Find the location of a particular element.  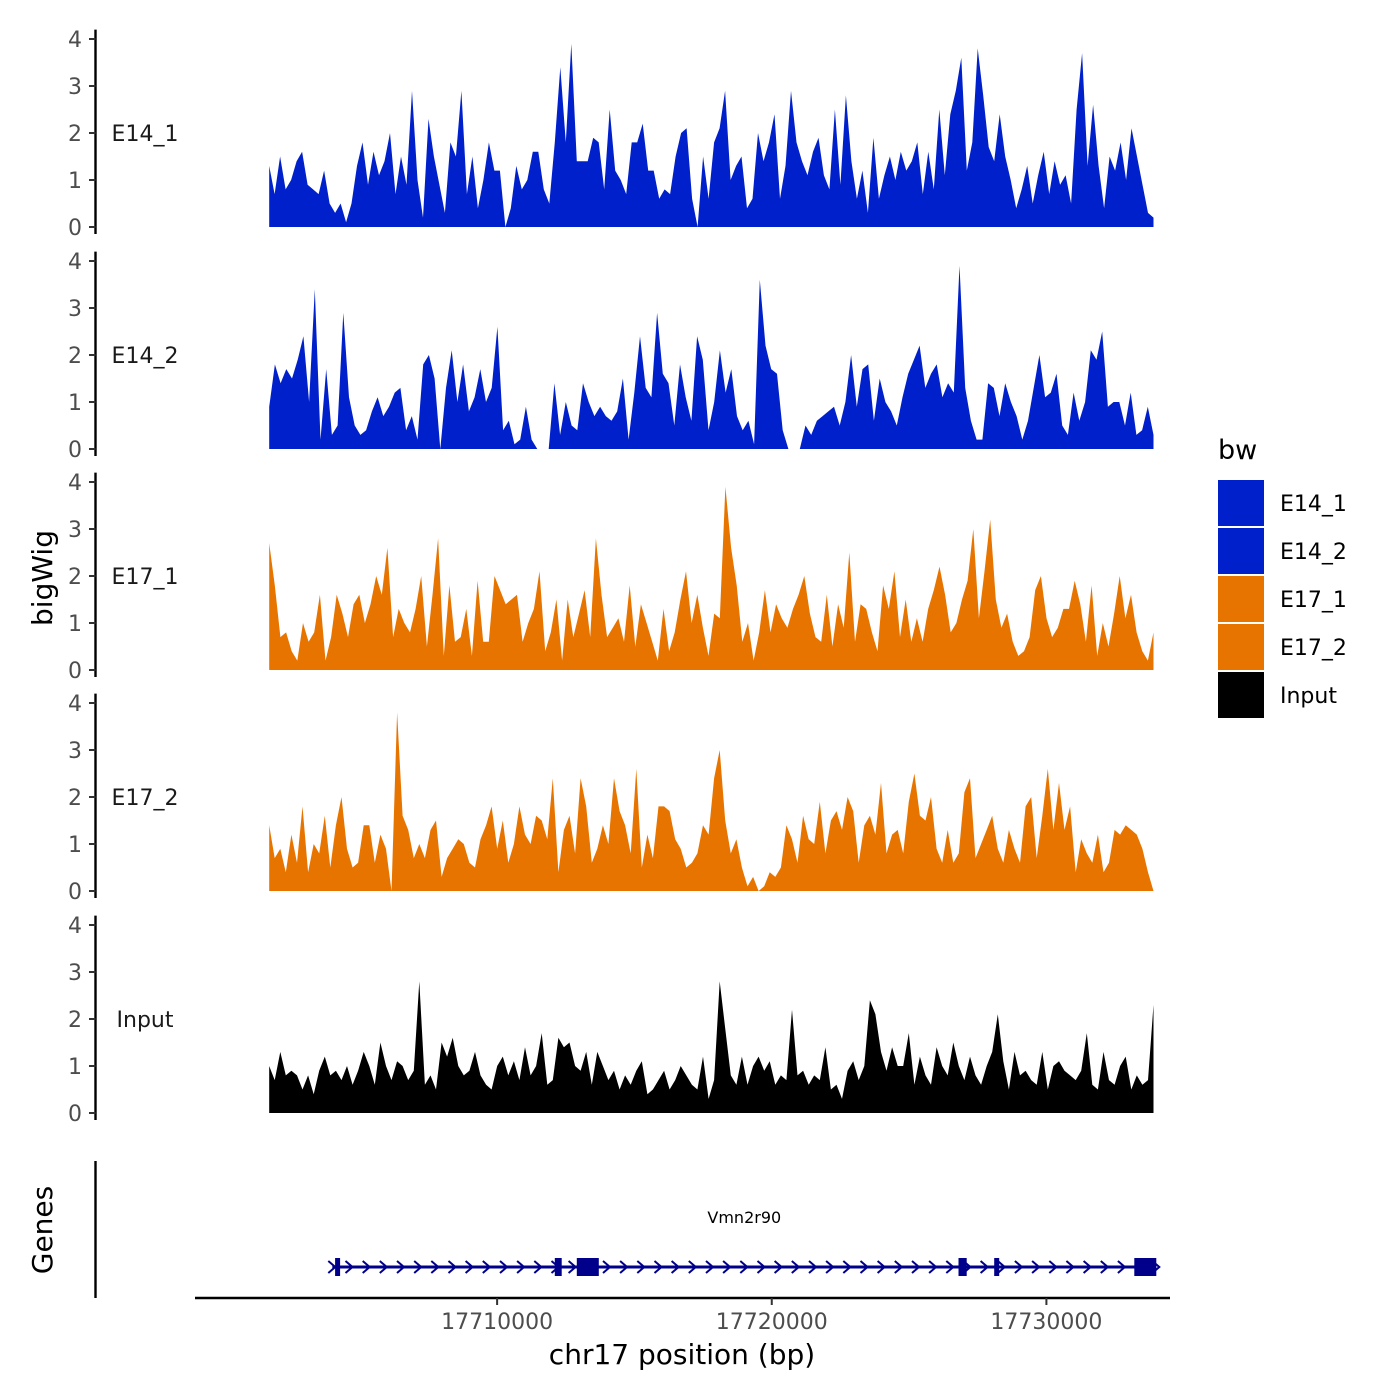

track-label: E14_2 is located at coordinates (145, 356).